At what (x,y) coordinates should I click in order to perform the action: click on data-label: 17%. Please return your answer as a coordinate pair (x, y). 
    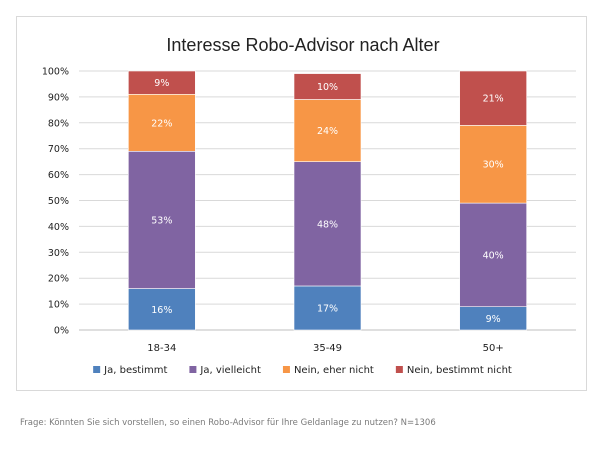
    Looking at the image, I should click on (327, 308).